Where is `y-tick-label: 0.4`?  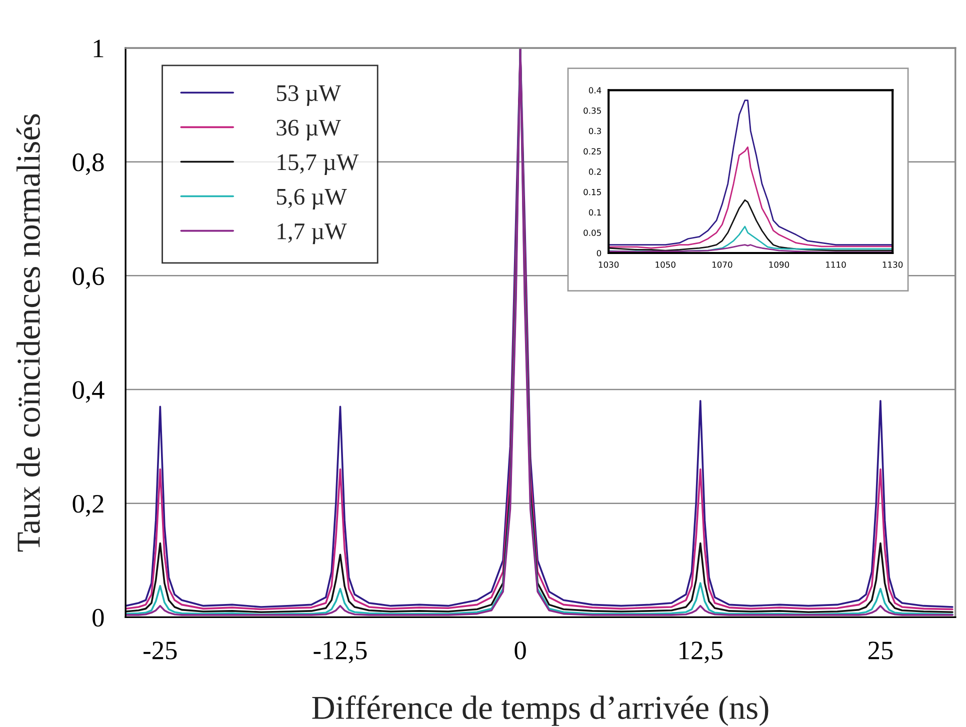
y-tick-label: 0.4 is located at coordinates (595, 90).